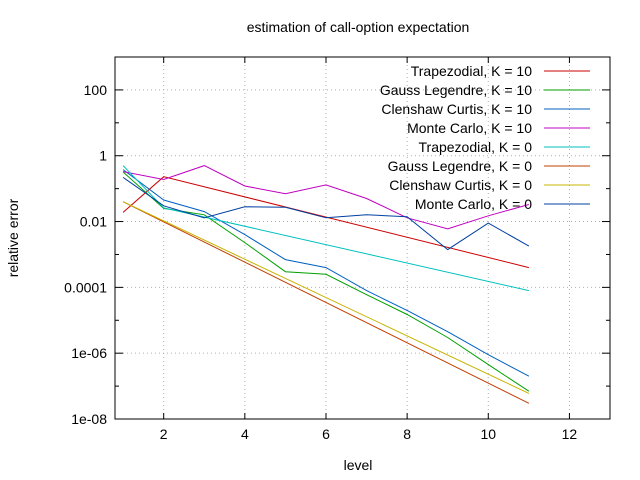 The image size is (640, 480). What do you see at coordinates (164, 434) in the screenshot?
I see `x-tick-label: 2` at bounding box center [164, 434].